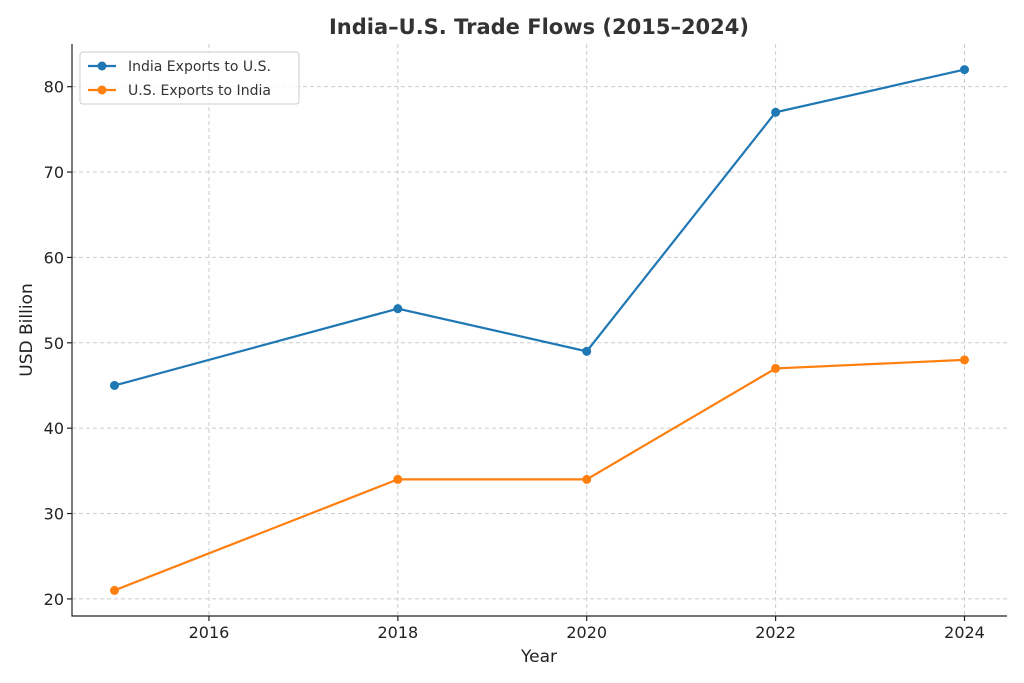  I want to click on y-tick-label: 30, so click(54, 514).